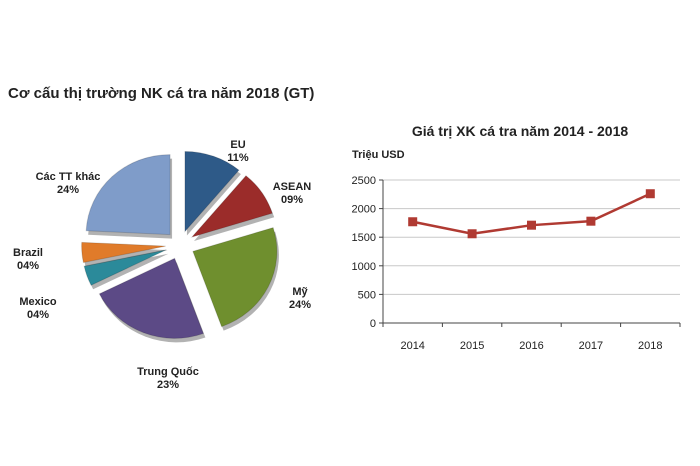 Image resolution: width=700 pixels, height=466 pixels. What do you see at coordinates (238, 158) in the screenshot?
I see `pie-label-value: 11%` at bounding box center [238, 158].